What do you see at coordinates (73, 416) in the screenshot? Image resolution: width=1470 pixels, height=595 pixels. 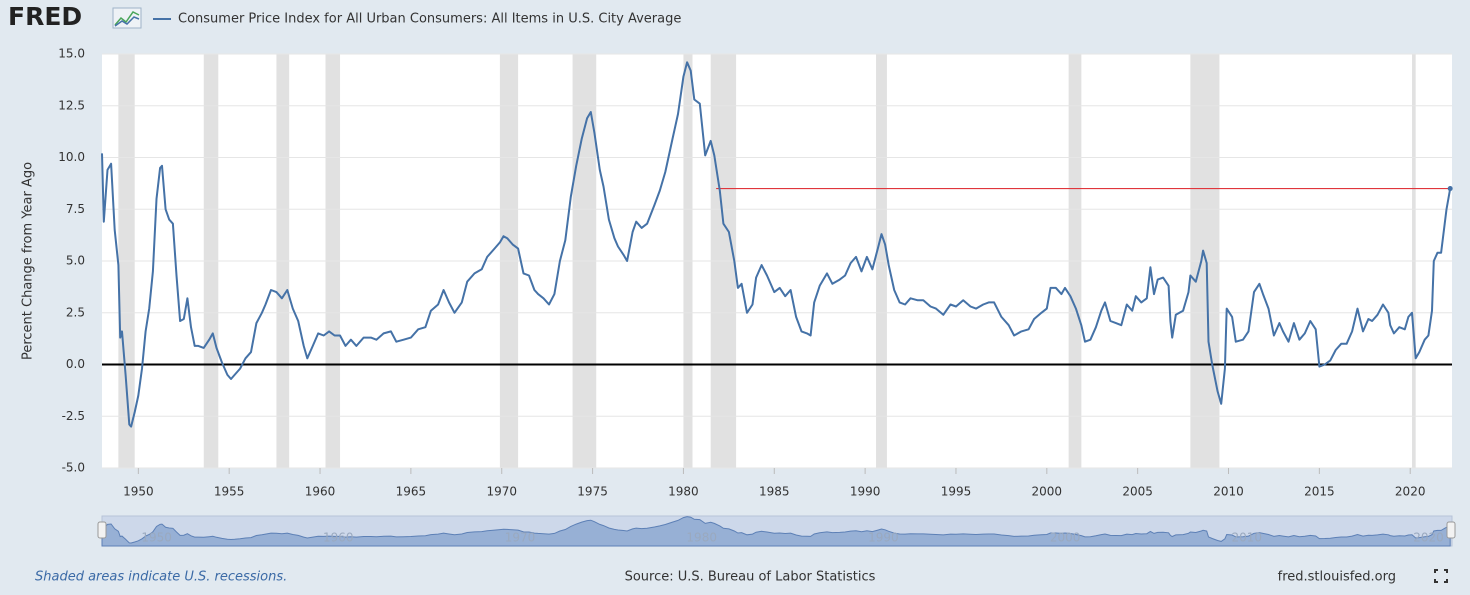 I see `y-tick-label: -2.5` at bounding box center [73, 416].